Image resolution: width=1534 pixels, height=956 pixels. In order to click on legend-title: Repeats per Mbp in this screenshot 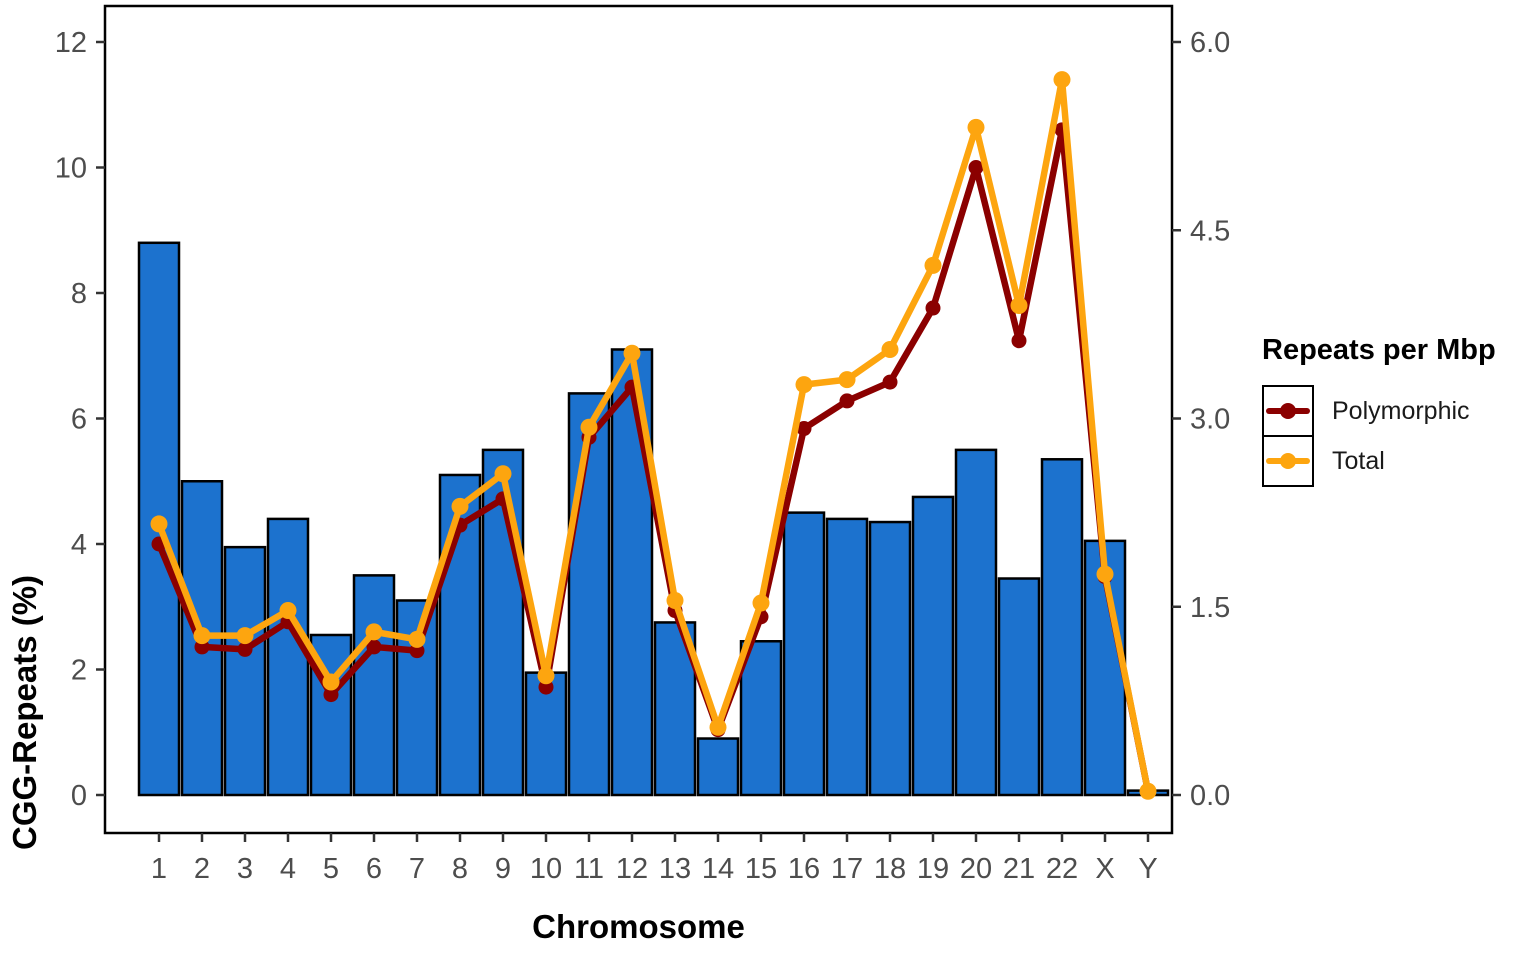, I will do `click(1379, 350)`.